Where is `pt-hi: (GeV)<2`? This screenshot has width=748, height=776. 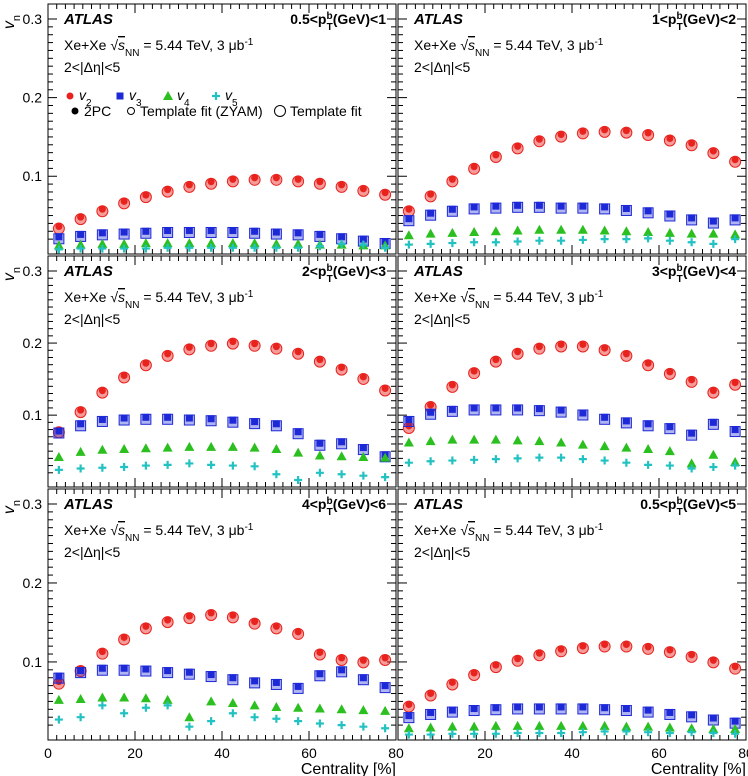 pt-hi: (GeV)<2 is located at coordinates (710, 19).